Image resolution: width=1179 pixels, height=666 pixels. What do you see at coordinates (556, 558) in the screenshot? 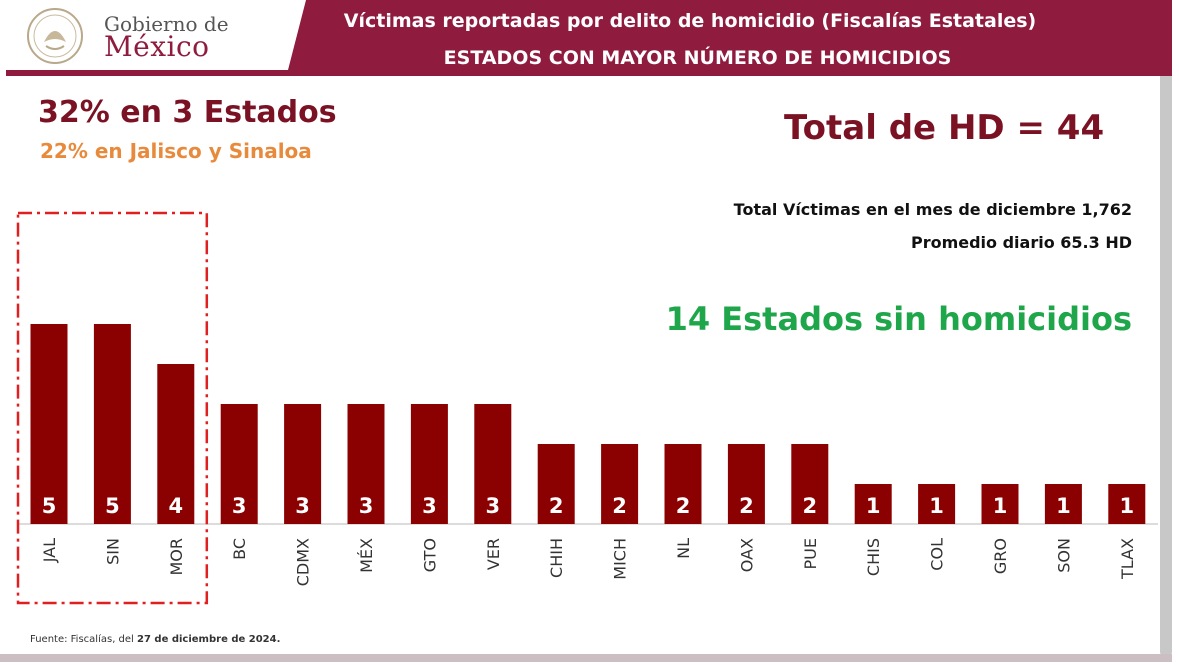
I see `tick-label-chih: CHIH` at bounding box center [556, 558].